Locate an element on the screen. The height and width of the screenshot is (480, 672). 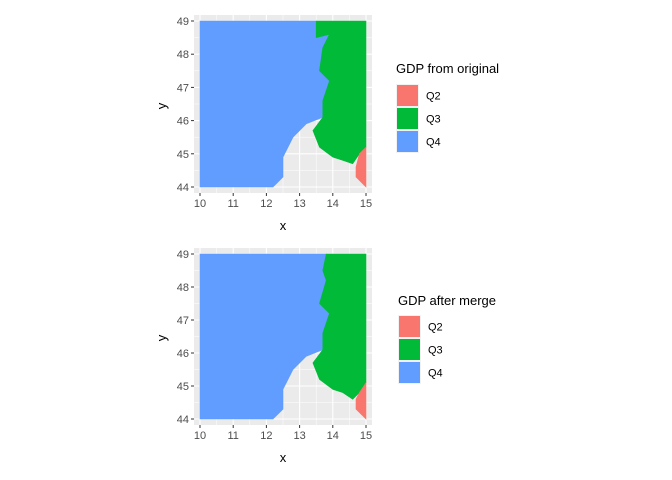
legend-title: GDP from original is located at coordinates (447, 68).